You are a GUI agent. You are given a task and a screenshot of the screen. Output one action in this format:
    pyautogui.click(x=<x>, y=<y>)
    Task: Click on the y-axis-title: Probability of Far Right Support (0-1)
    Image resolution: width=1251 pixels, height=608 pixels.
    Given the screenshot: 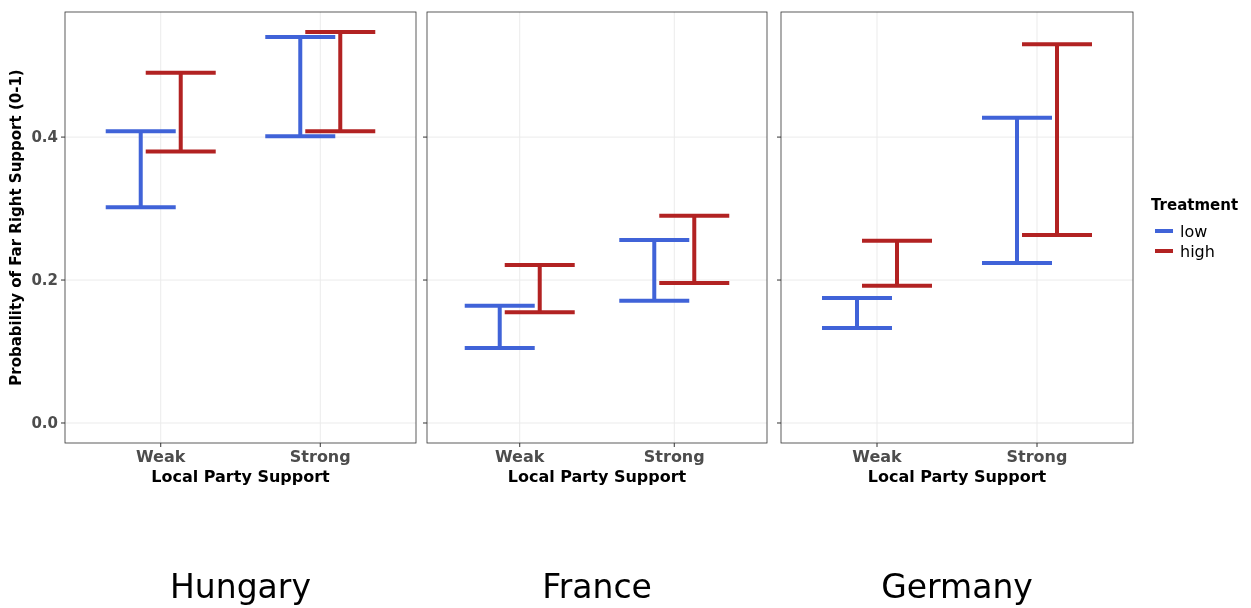 What is the action you would take?
    pyautogui.click(x=16, y=227)
    